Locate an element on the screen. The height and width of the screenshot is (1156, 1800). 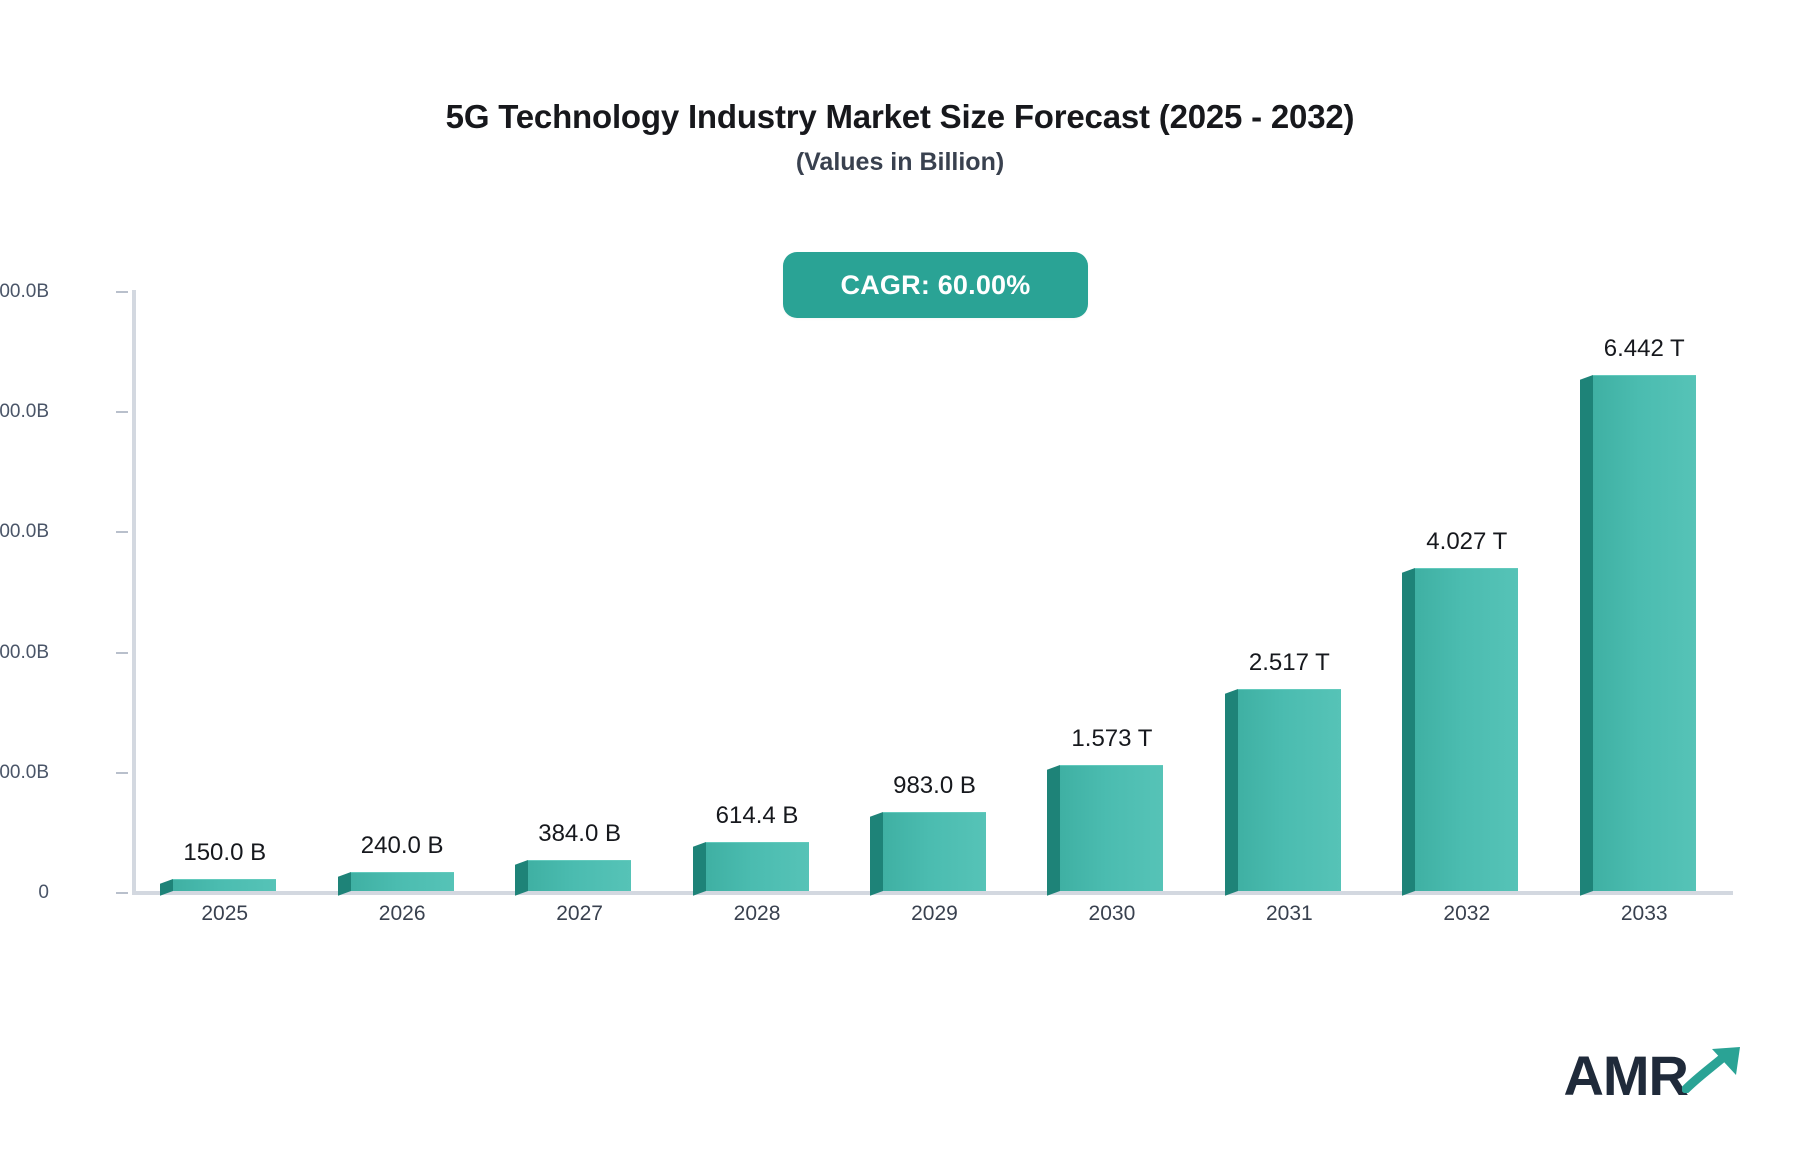
amr-logo: AMR is located at coordinates (1653, 1073).